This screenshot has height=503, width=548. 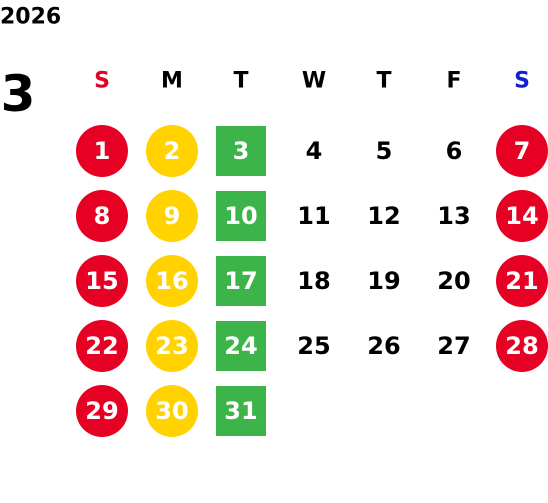 I want to click on weekday-label: F, so click(x=453, y=81).